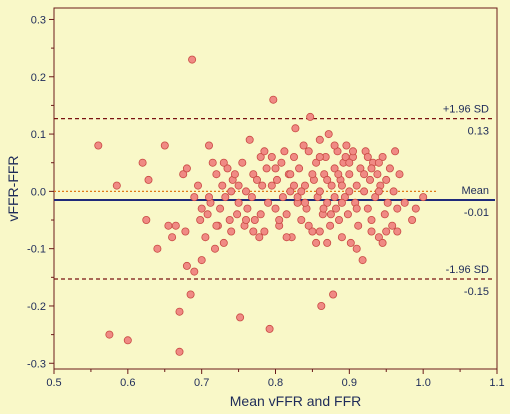 This screenshot has width=510, height=414. What do you see at coordinates (349, 383) in the screenshot?
I see `x-tick-label: 0.9` at bounding box center [349, 383].